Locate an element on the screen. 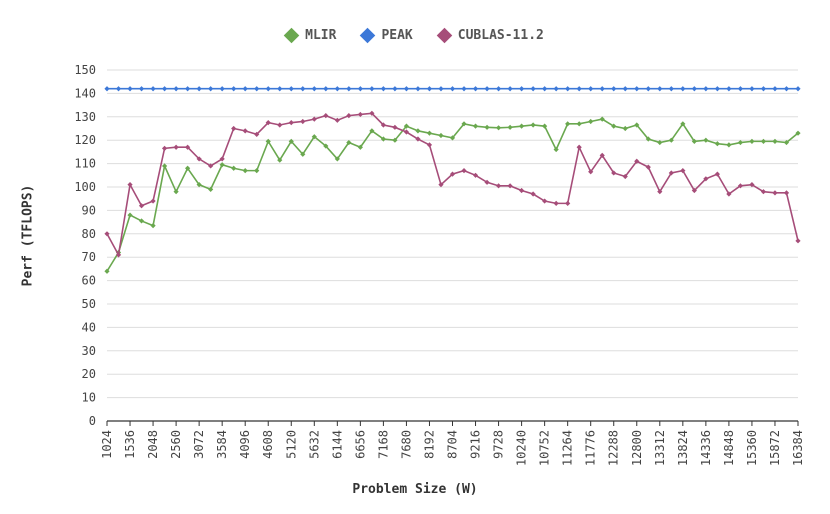  x-tick-label: 8192 is located at coordinates (429, 444).